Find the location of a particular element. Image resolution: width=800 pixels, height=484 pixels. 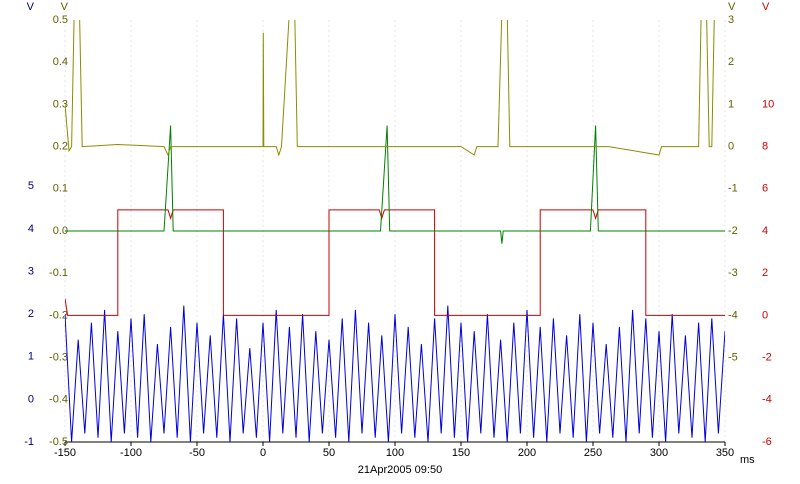

x-tick-label: 300 is located at coordinates (659, 453).